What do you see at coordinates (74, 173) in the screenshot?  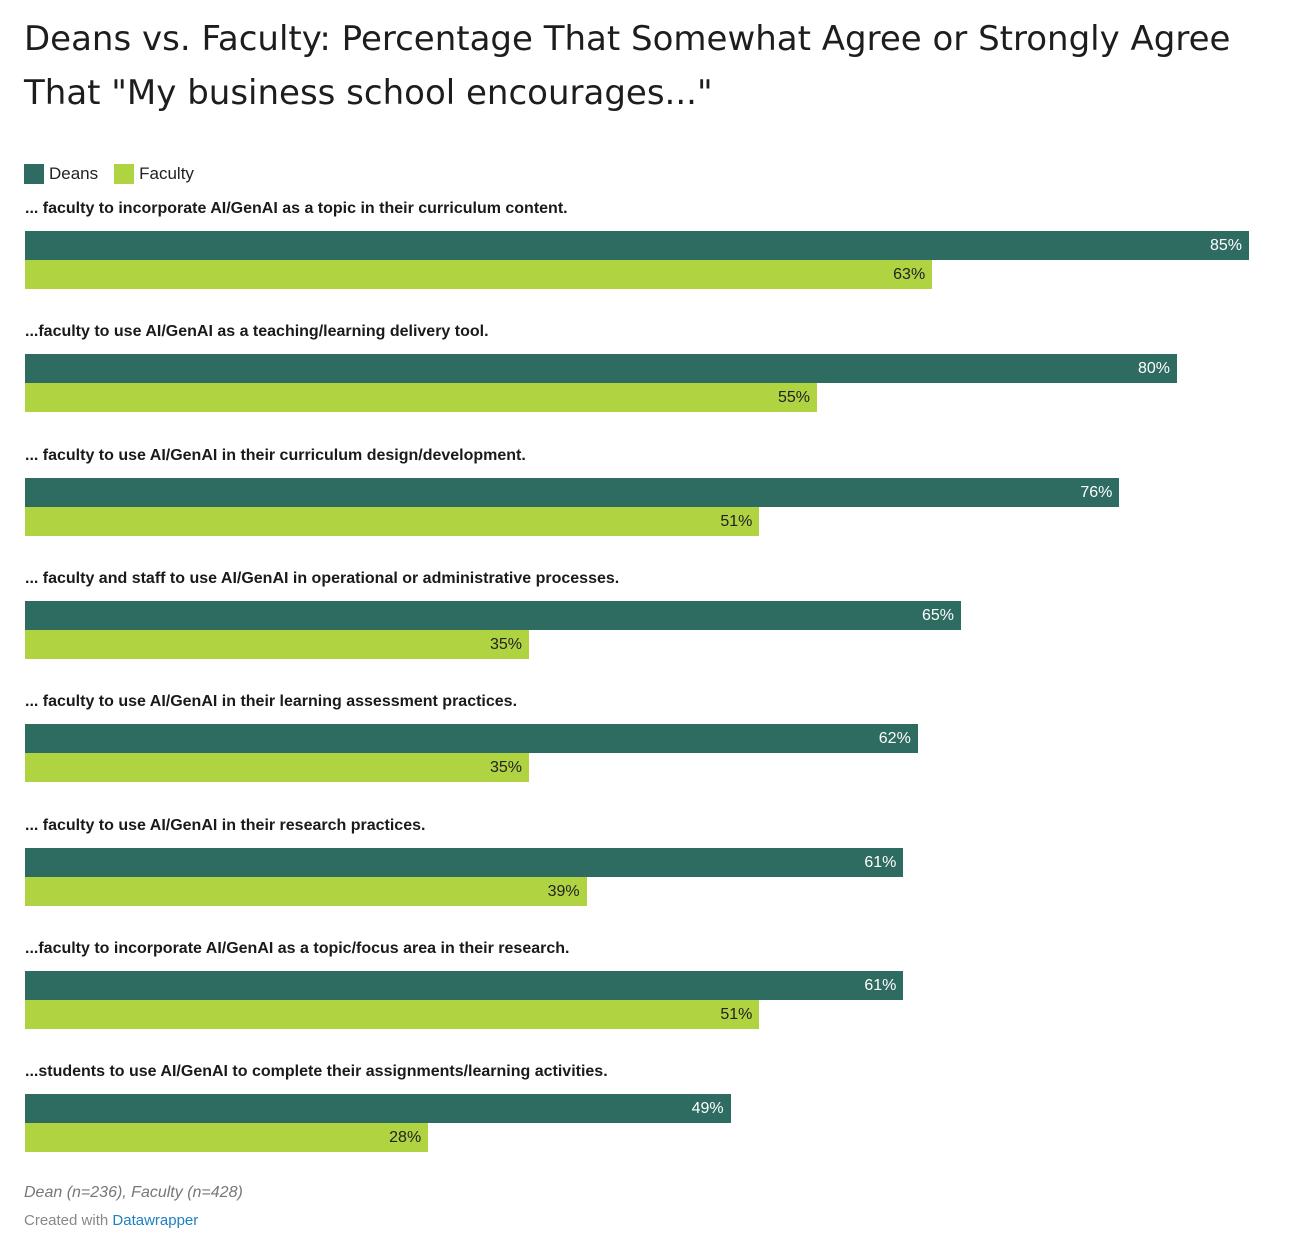 I see `legend-label-deans: Deans` at bounding box center [74, 173].